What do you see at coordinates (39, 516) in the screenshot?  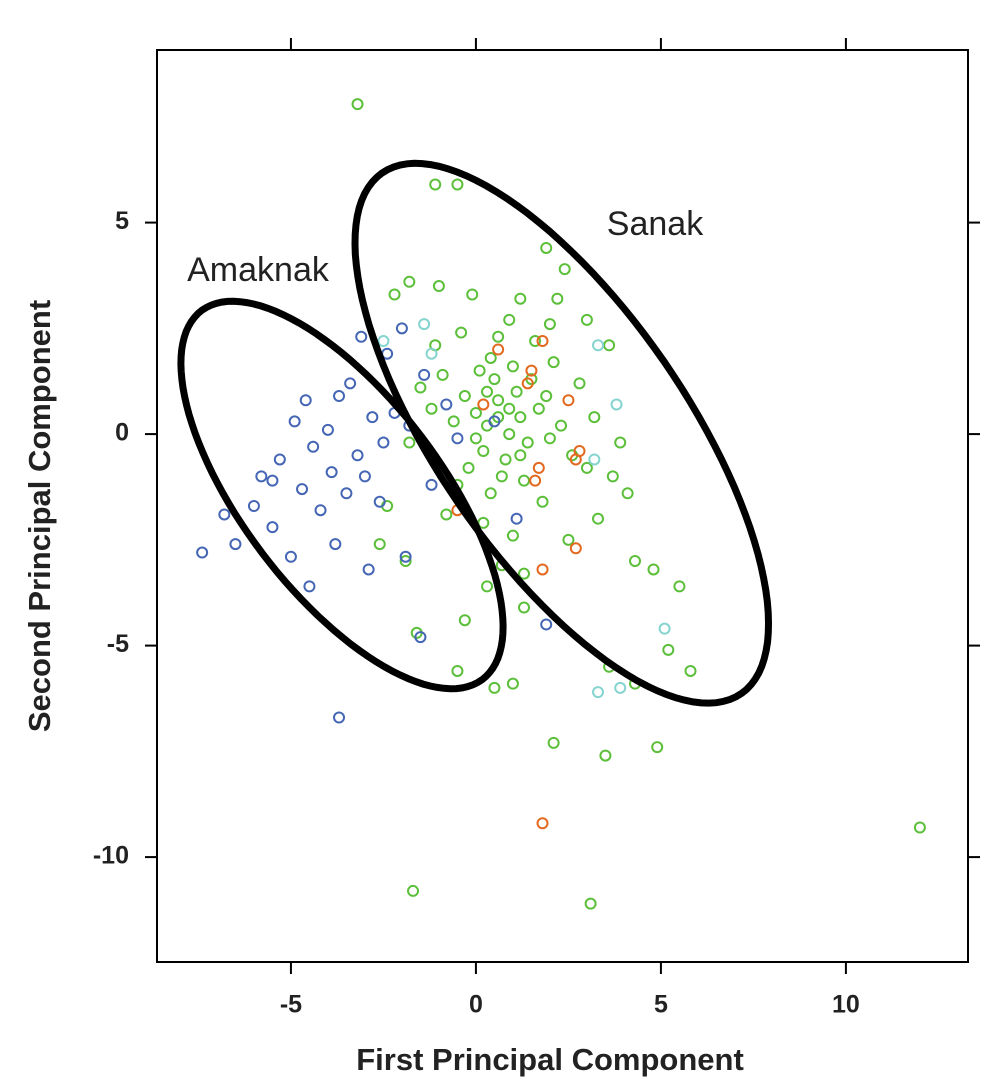 I see `y-axis-title: Second Principal Component` at bounding box center [39, 516].